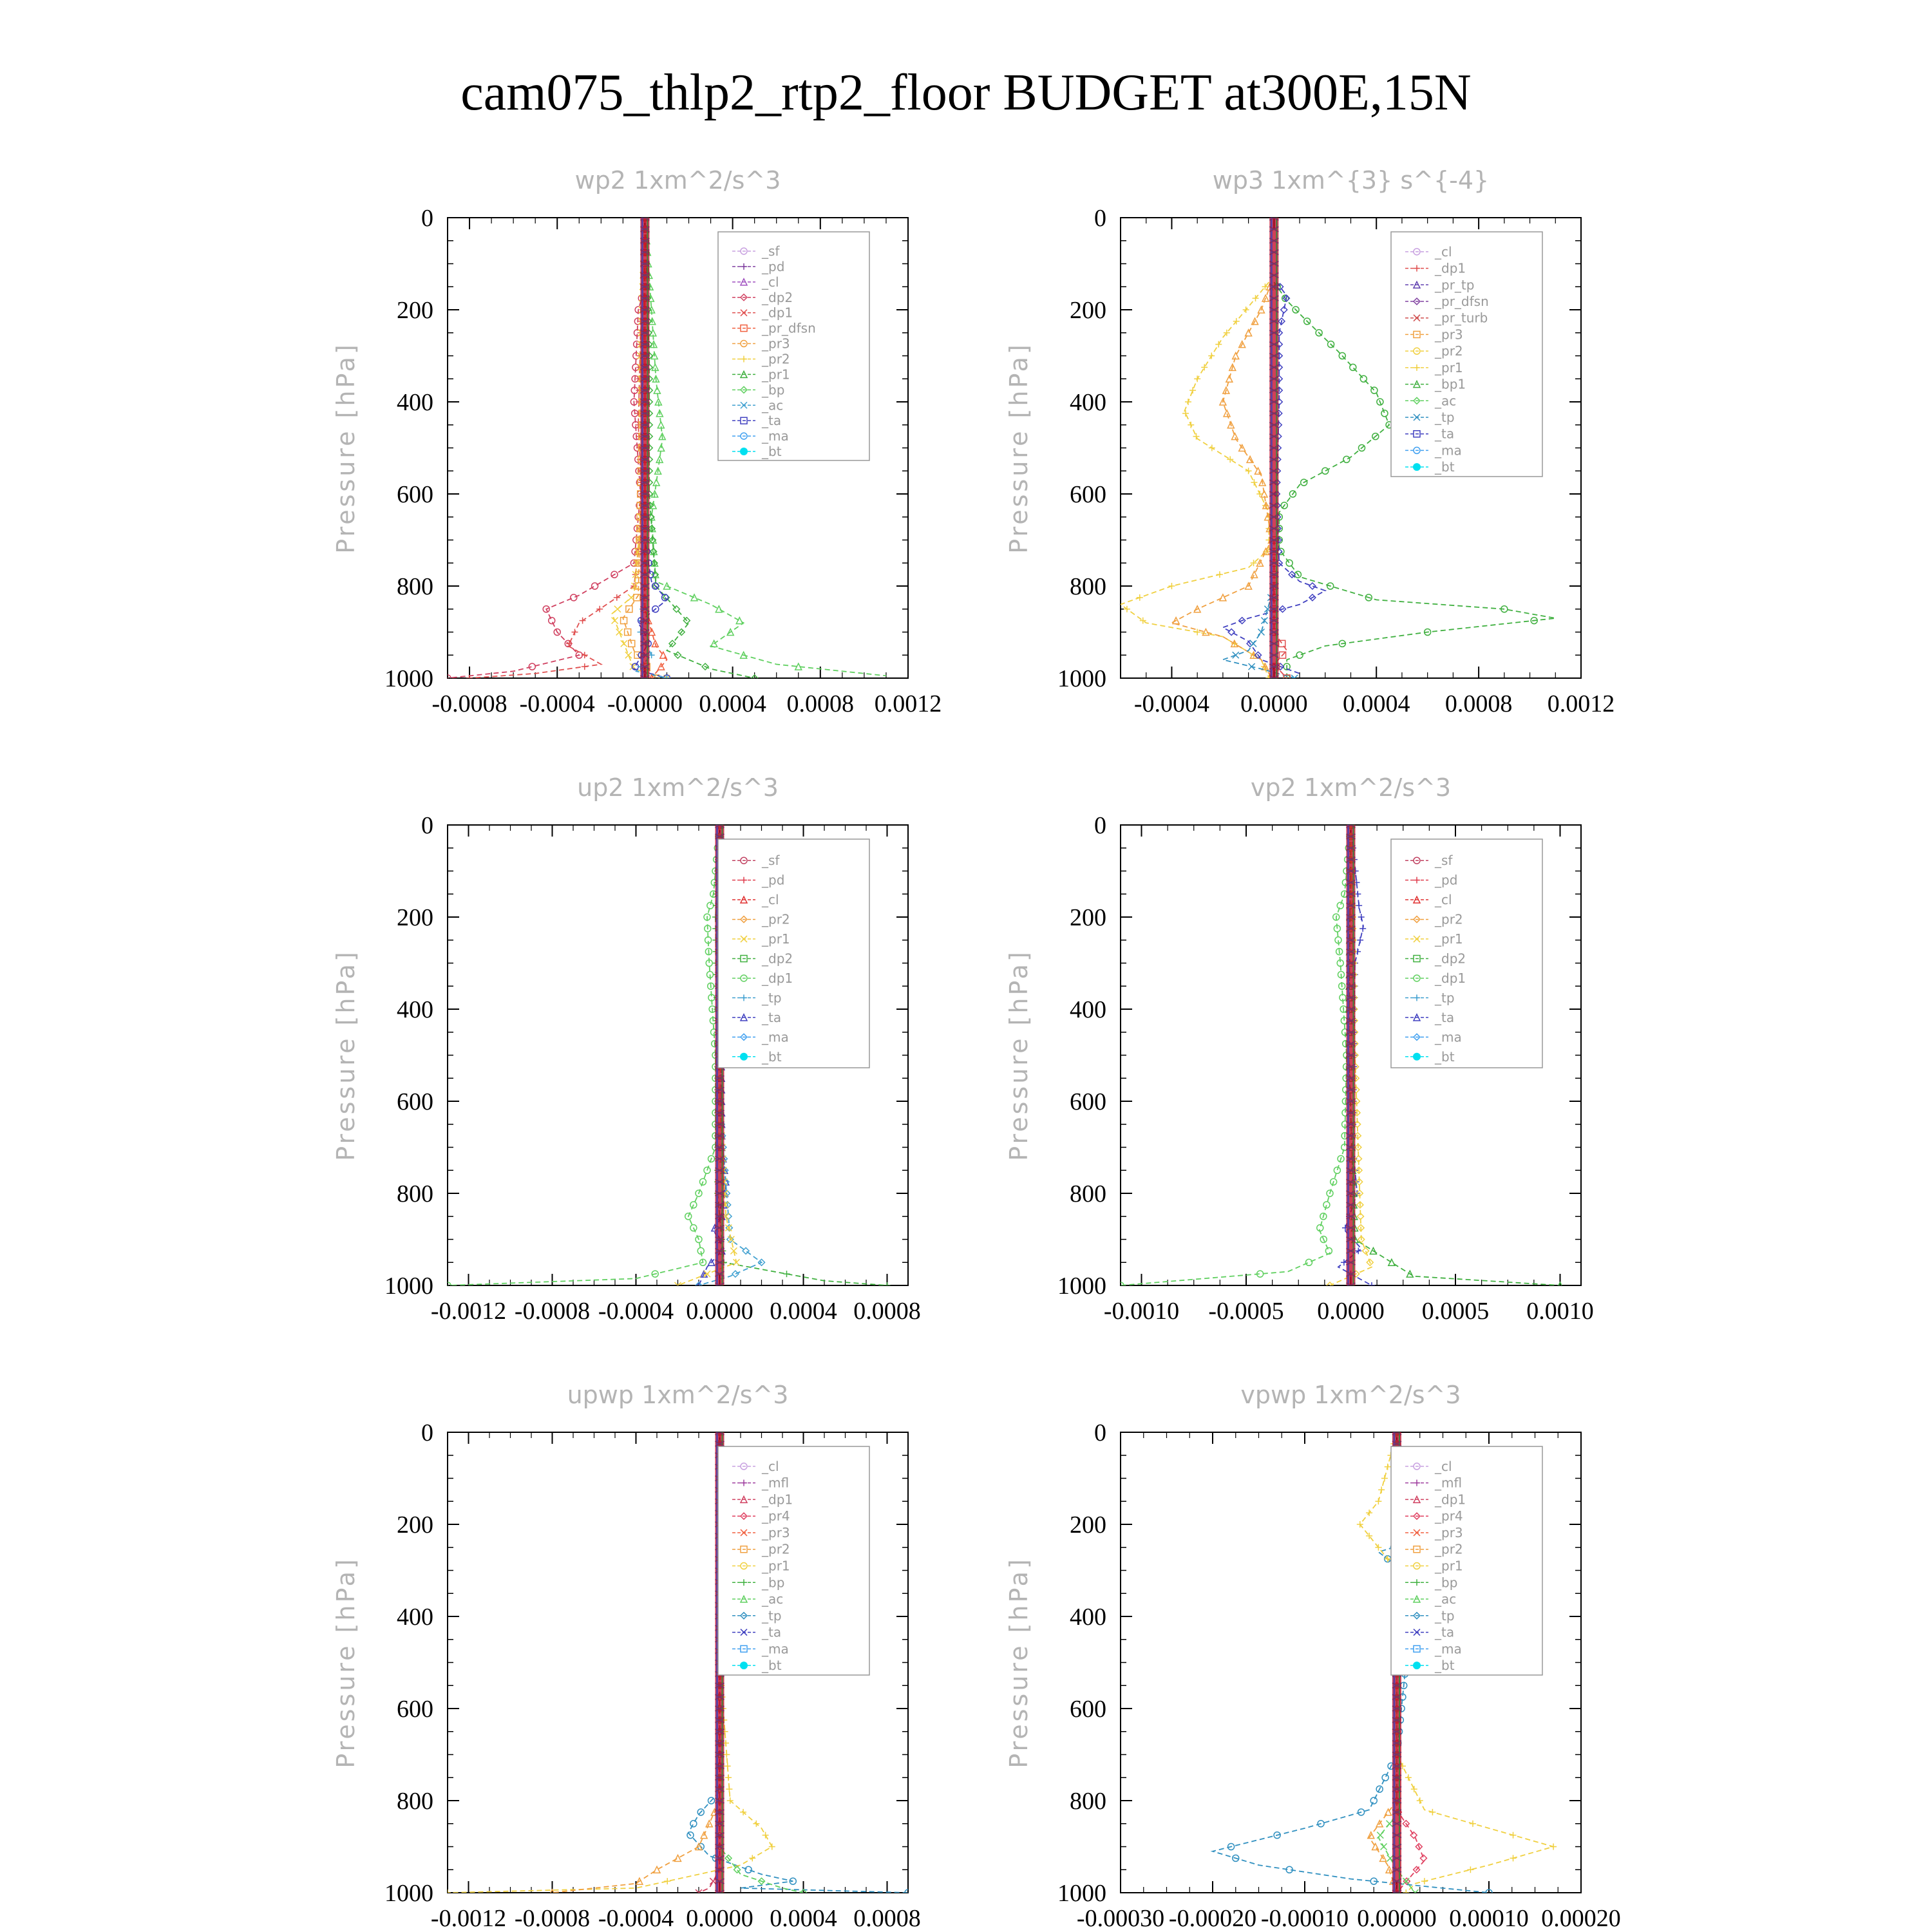 This screenshot has height=1932, width=1932. I want to click on legend-label: _tp, so click(772, 998).